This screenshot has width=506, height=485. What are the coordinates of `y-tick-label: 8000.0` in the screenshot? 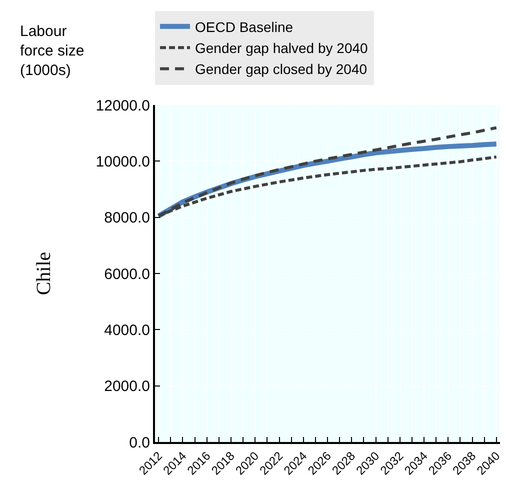 It's located at (127, 218).